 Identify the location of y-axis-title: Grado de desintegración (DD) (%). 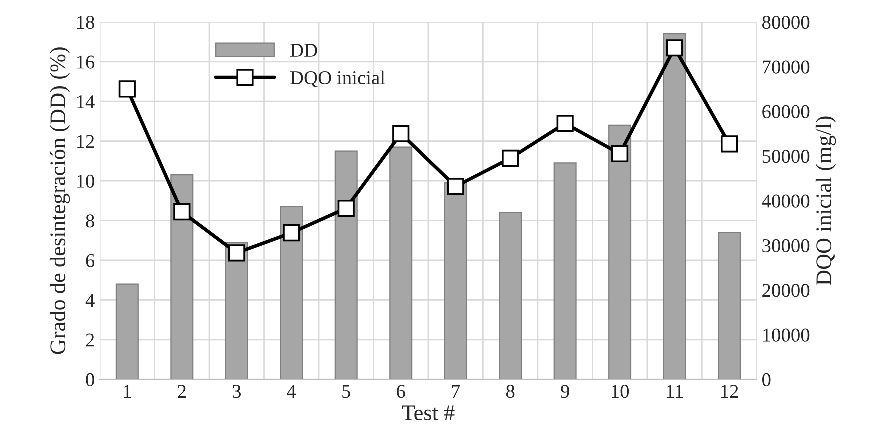
(60, 201).